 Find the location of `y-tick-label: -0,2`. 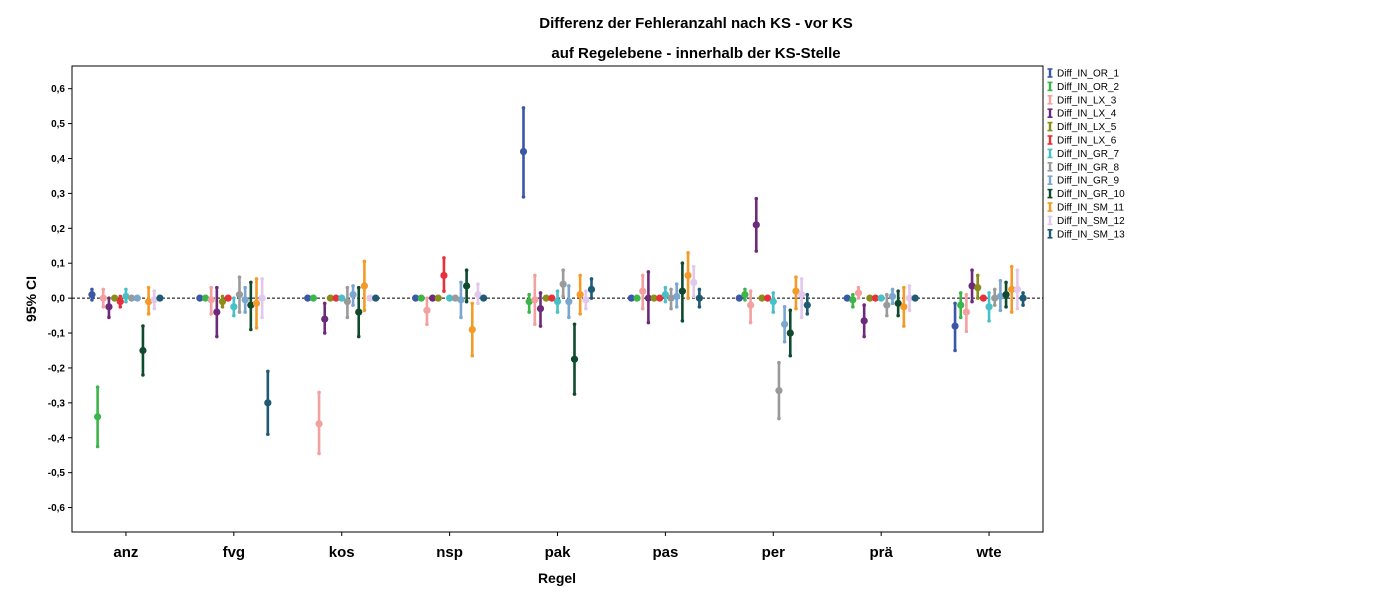

y-tick-label: -0,2 is located at coordinates (57, 368).